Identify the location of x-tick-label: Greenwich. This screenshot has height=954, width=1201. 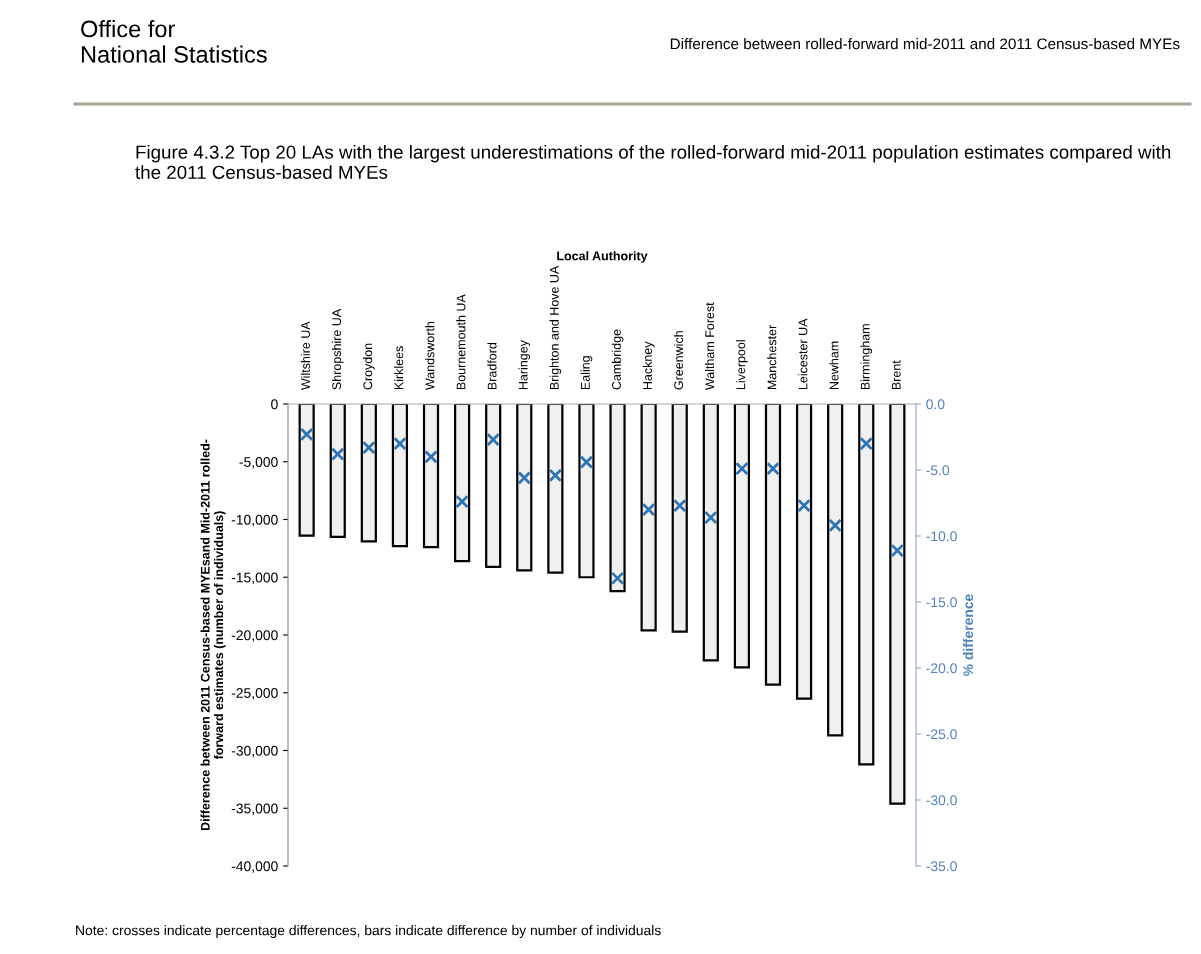
(678, 360).